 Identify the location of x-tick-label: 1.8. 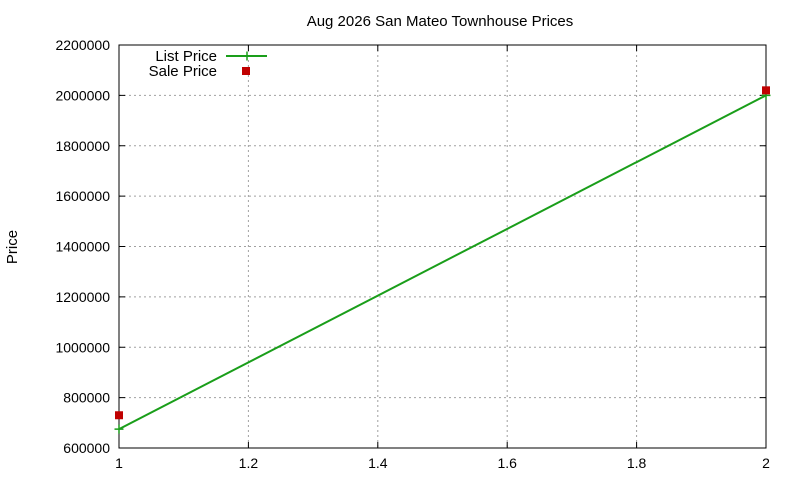
(637, 463).